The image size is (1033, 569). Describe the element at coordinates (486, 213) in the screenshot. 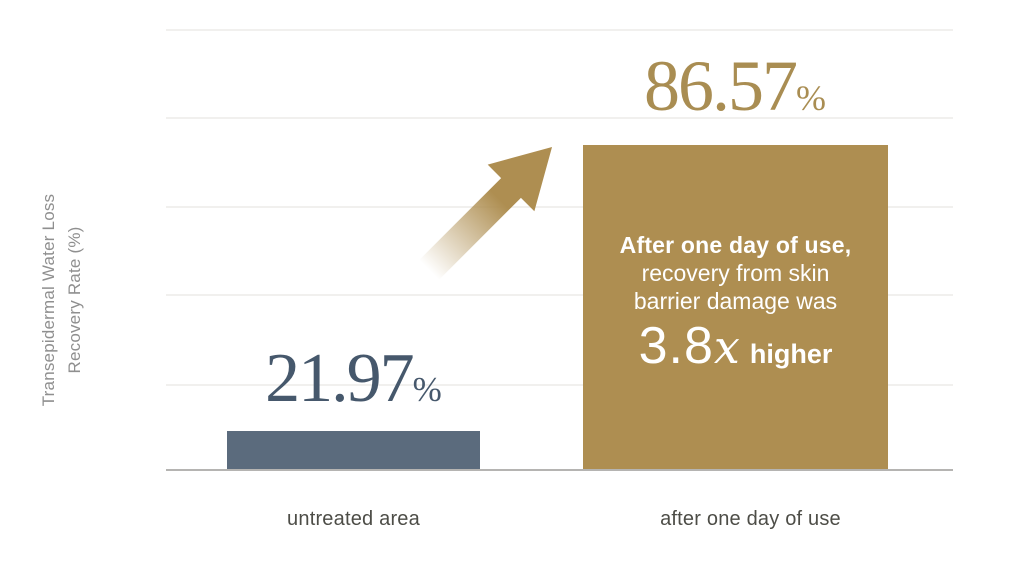

I see `growth-arrow-icon` at that location.